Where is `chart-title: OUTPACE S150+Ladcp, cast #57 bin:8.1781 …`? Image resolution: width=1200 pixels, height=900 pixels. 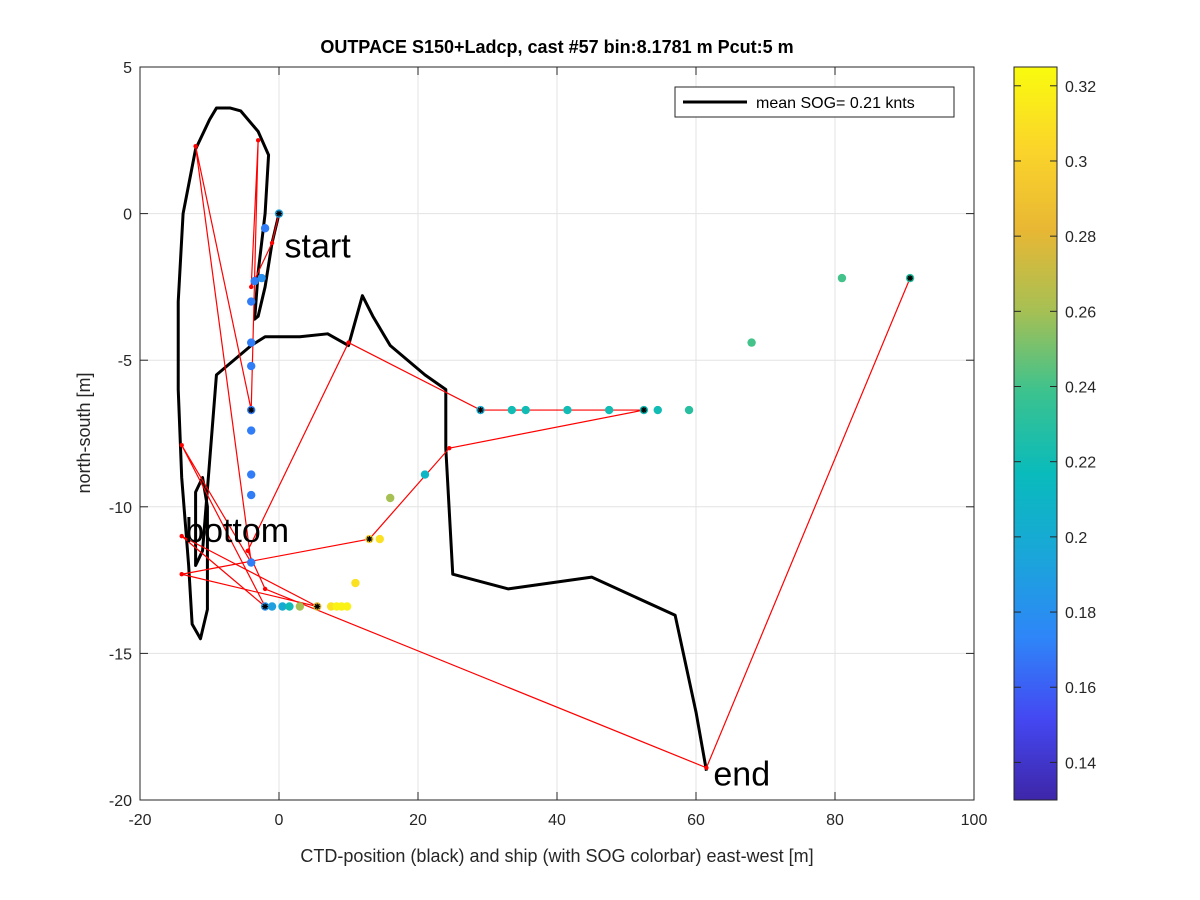 chart-title: OUTPACE S150+Ladcp, cast #57 bin:8.1781 … is located at coordinates (556, 47).